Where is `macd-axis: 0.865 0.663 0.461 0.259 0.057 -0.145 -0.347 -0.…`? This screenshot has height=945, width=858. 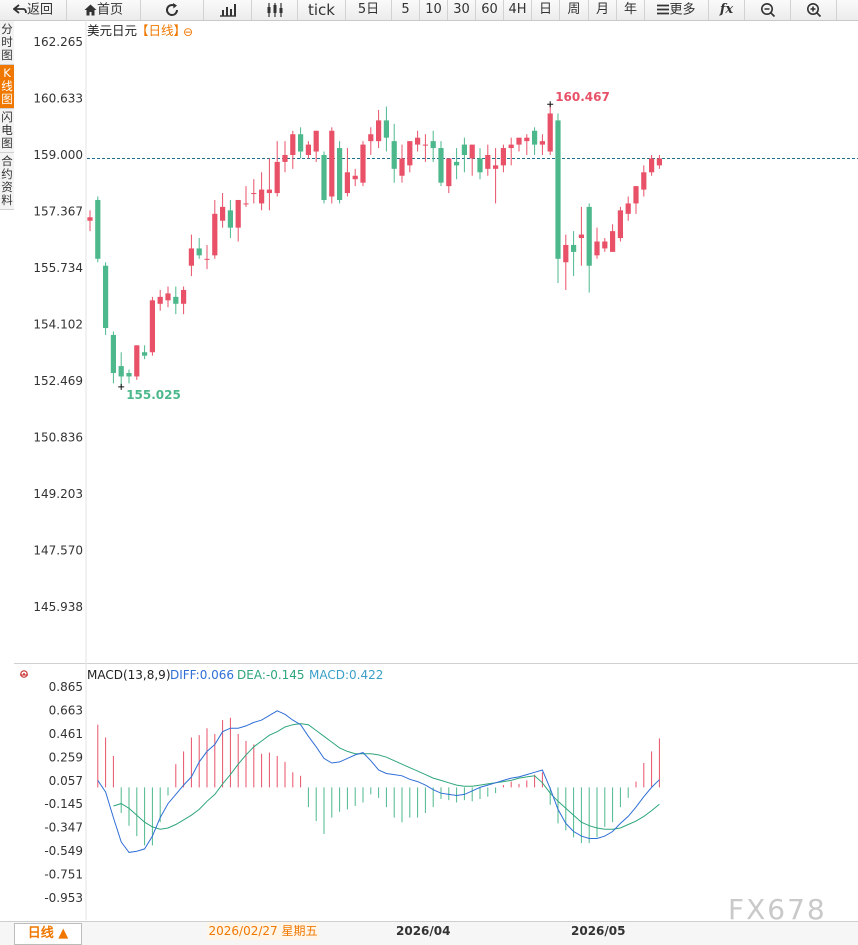 macd-axis: 0.865 0.663 0.461 0.259 0.057 -0.145 -0.347 -0.… is located at coordinates (63, 792).